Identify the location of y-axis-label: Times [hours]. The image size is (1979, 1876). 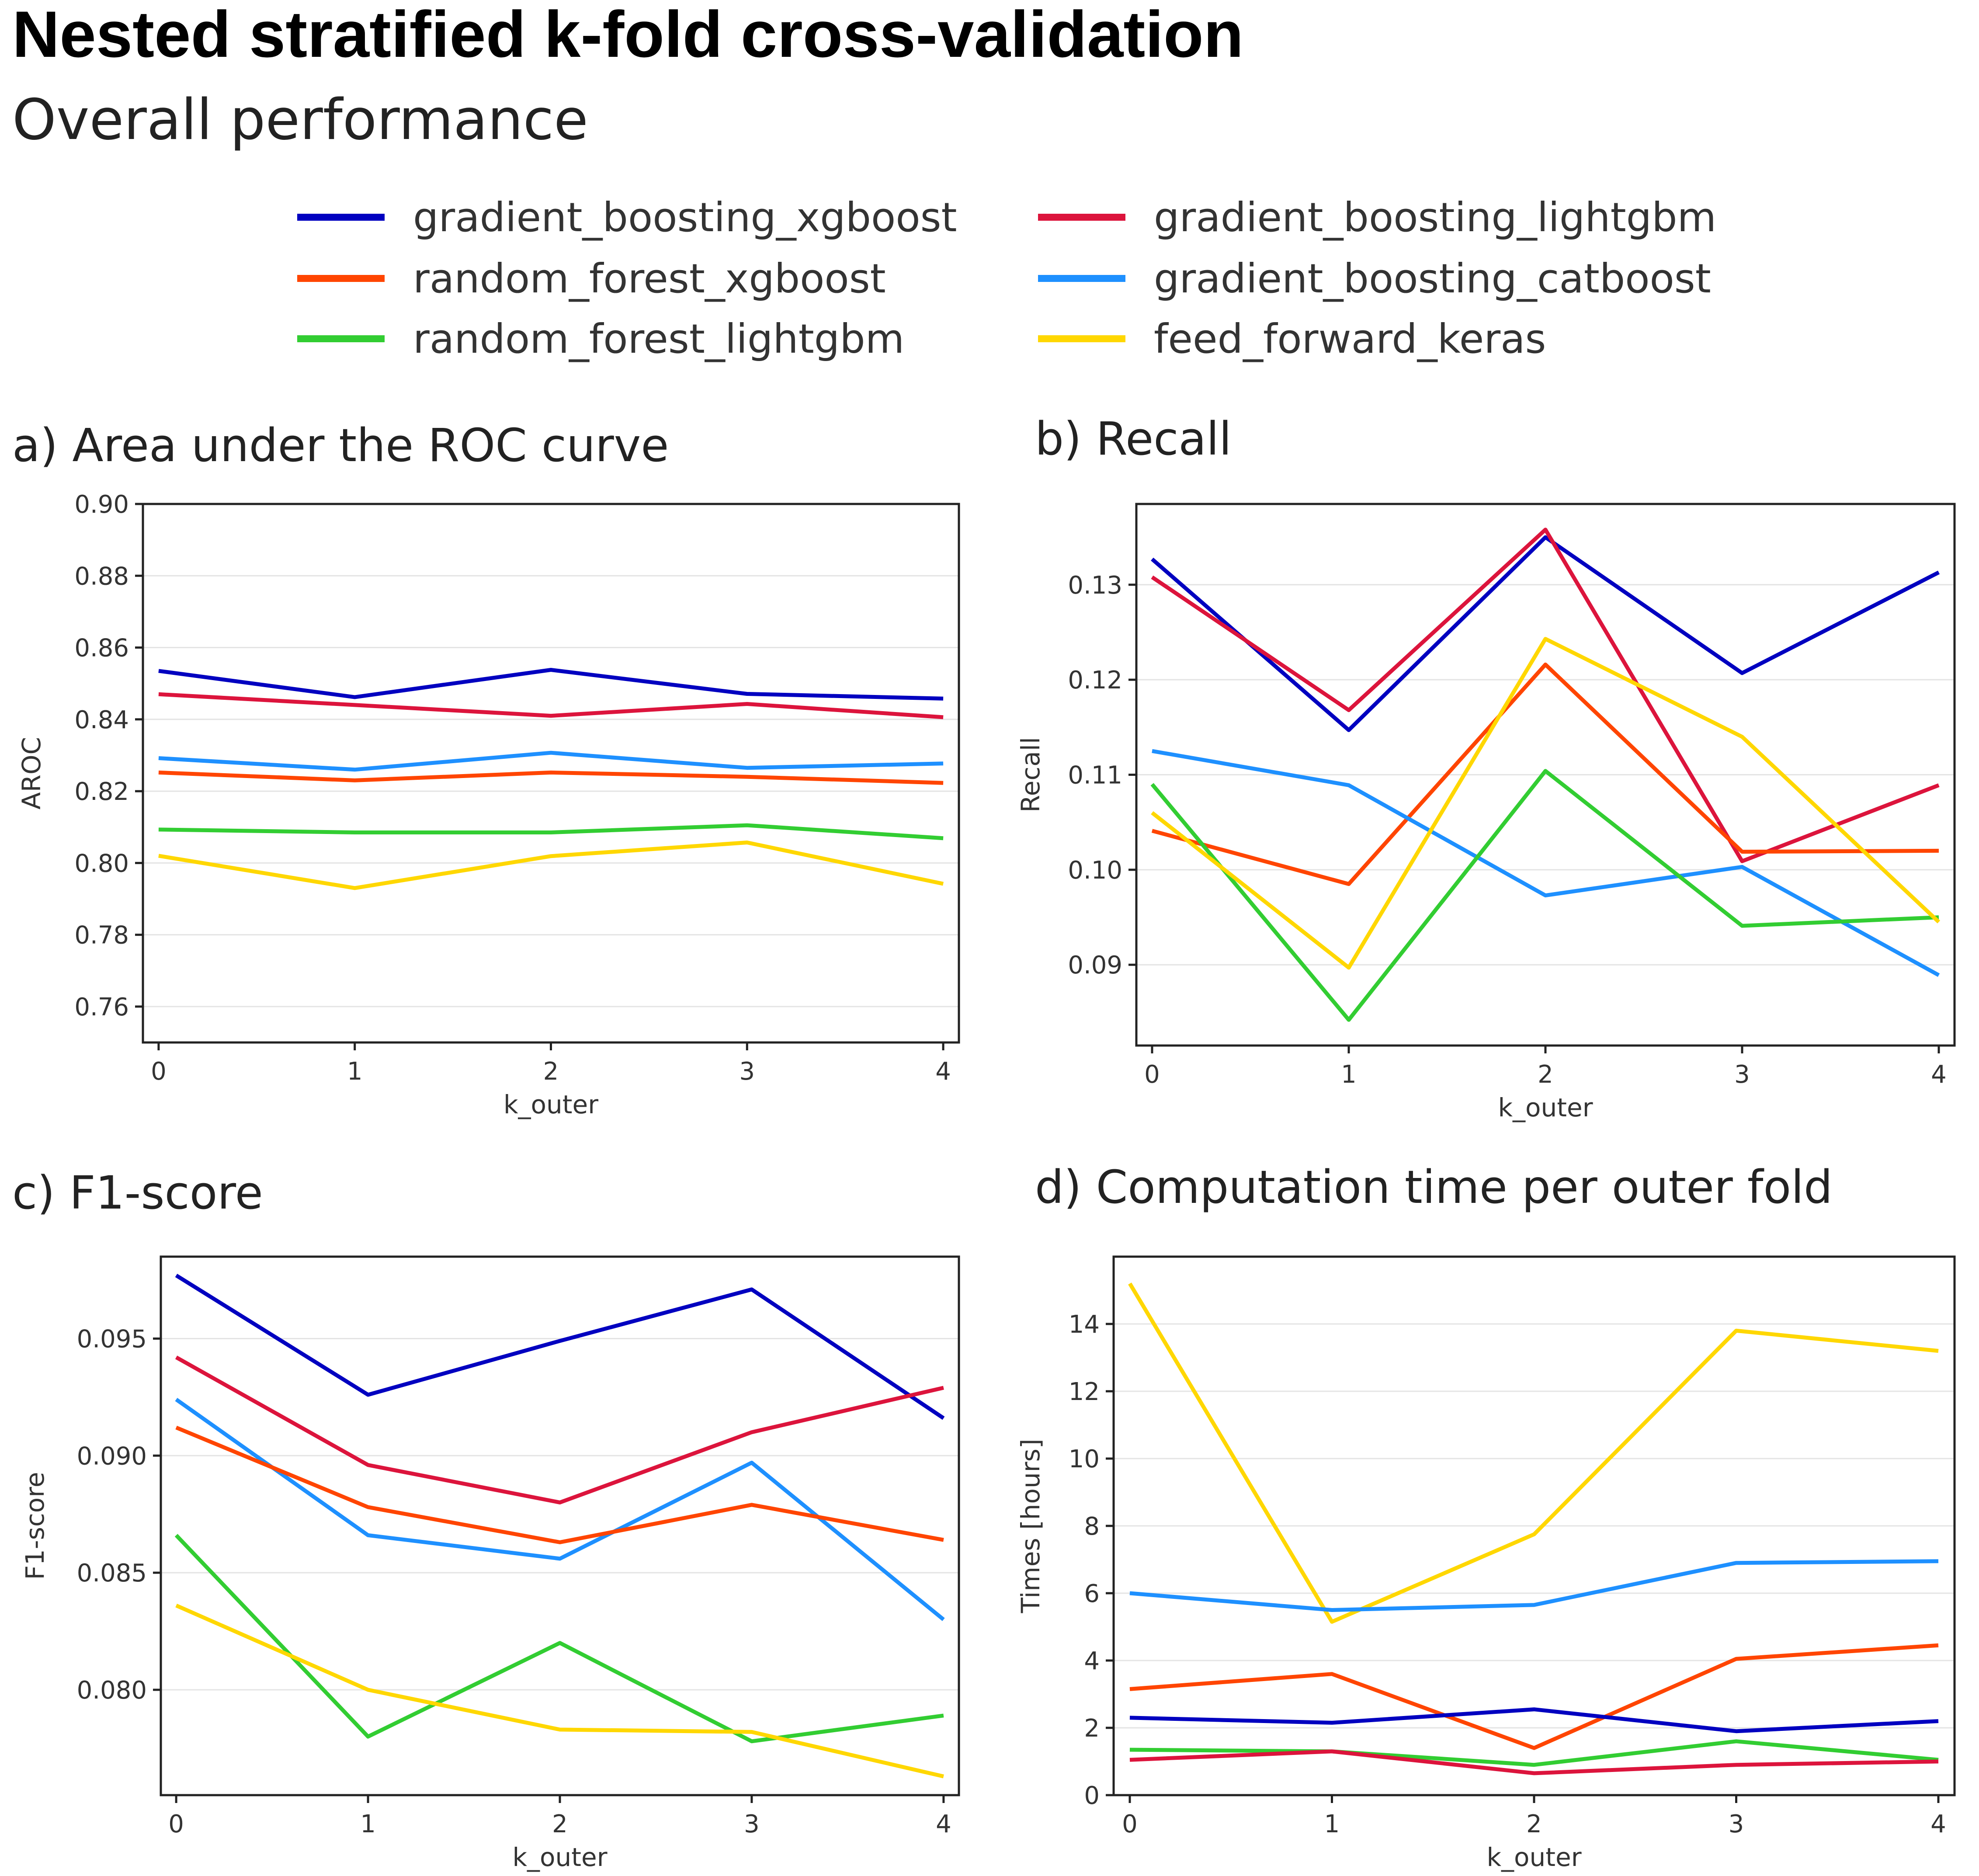
(1030, 1526).